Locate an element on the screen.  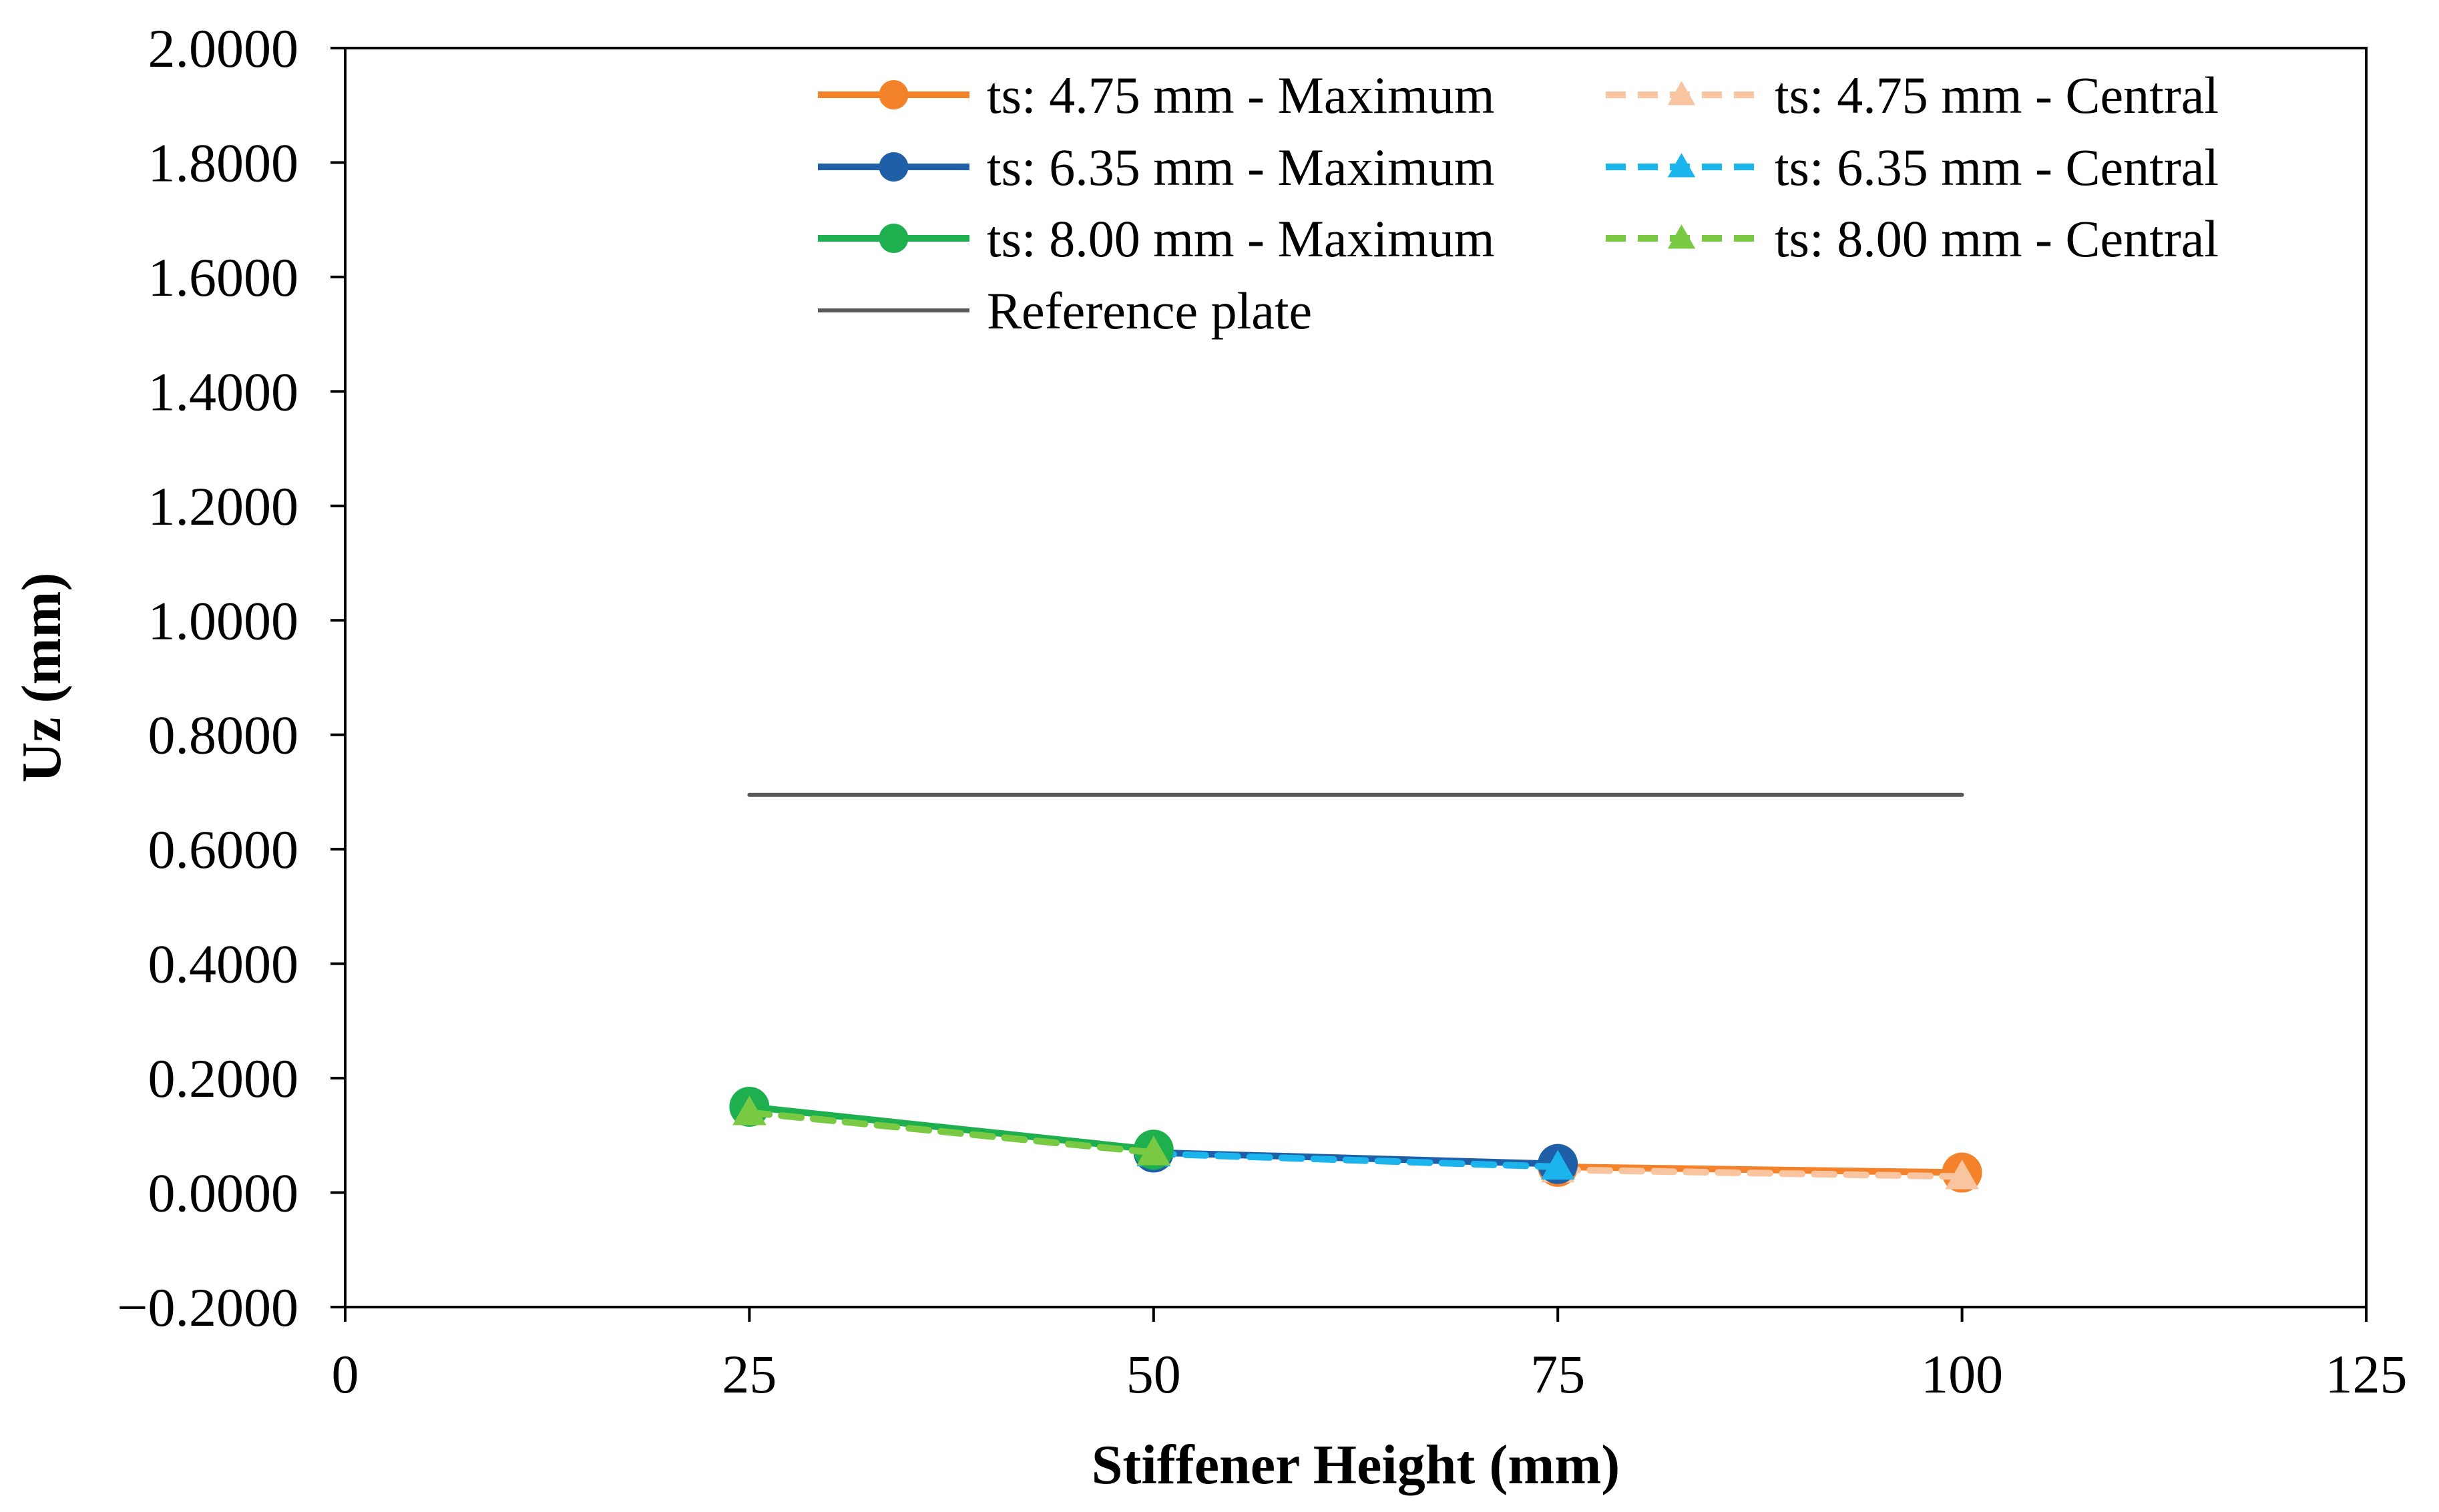
y-axis-title: Uz (mm) is located at coordinates (42, 678).